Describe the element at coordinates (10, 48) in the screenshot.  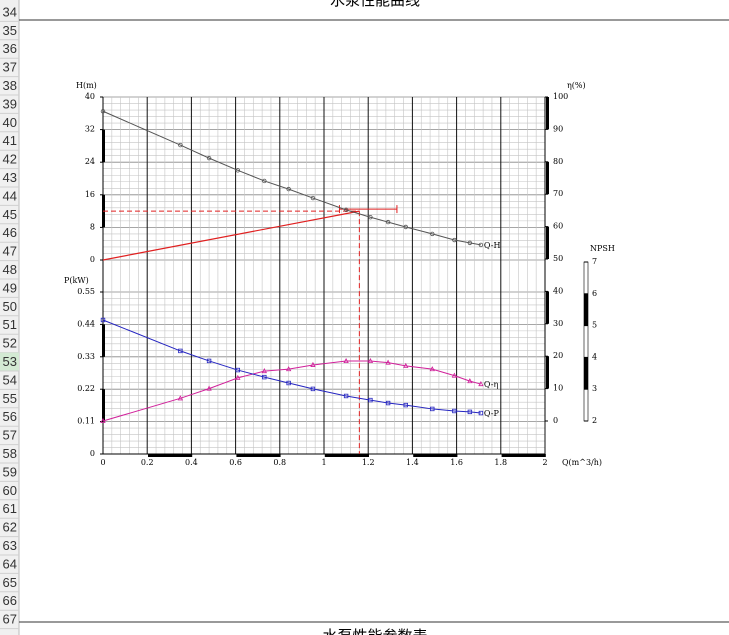
I see `row-number: 36` at that location.